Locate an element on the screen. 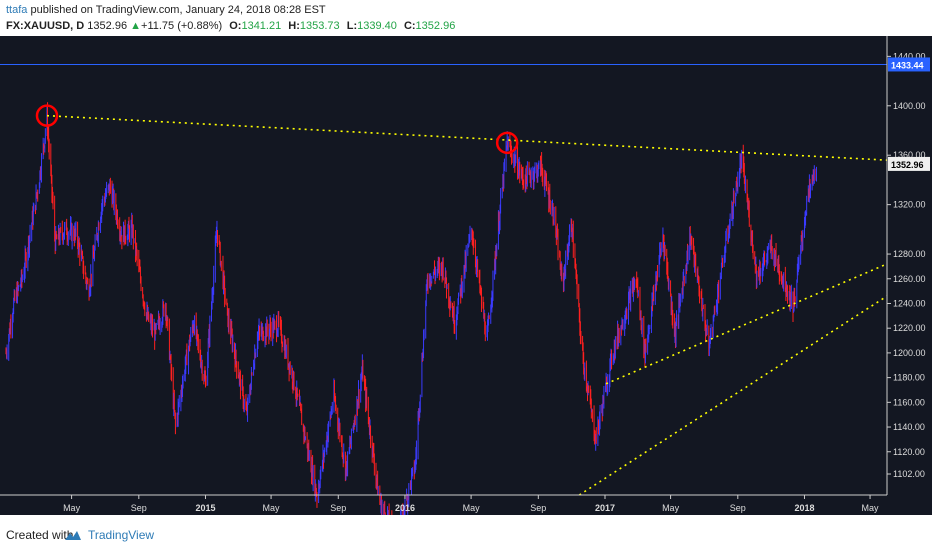 This screenshot has width=932, height=550. current-price-badge is located at coordinates (909, 163).